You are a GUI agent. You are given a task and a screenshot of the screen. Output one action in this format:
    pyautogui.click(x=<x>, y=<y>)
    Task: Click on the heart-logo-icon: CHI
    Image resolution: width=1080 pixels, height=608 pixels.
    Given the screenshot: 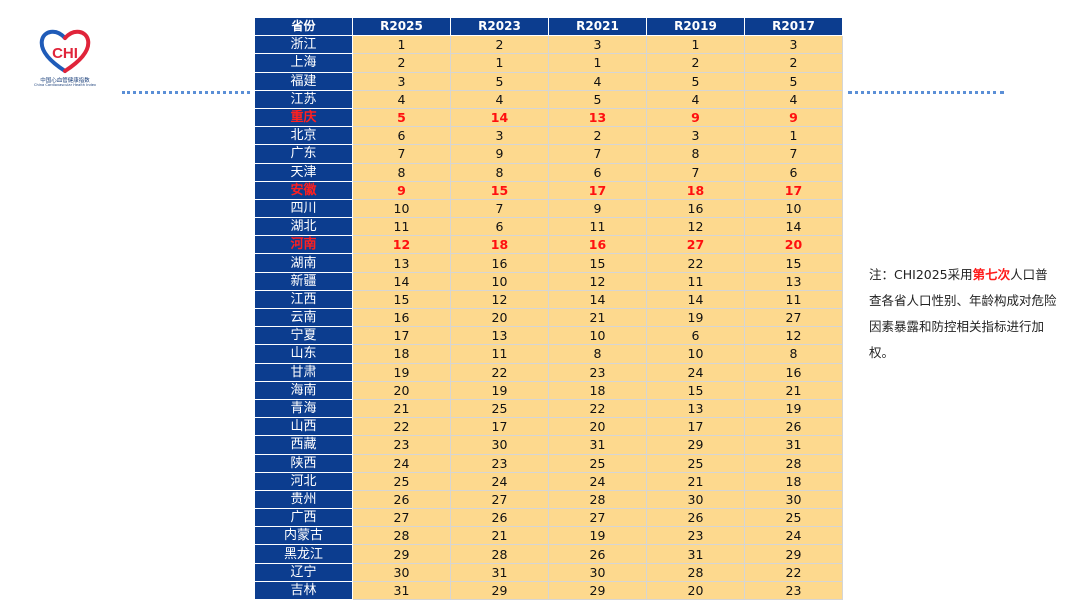 What is the action you would take?
    pyautogui.click(x=65, y=51)
    